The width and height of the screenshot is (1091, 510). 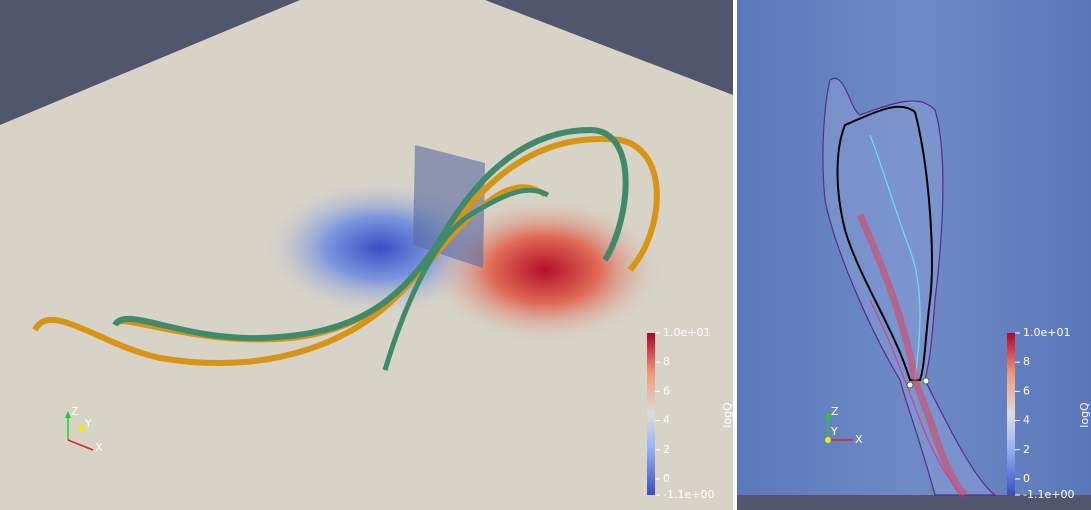 I want to click on contour-outer, so click(x=909, y=286).